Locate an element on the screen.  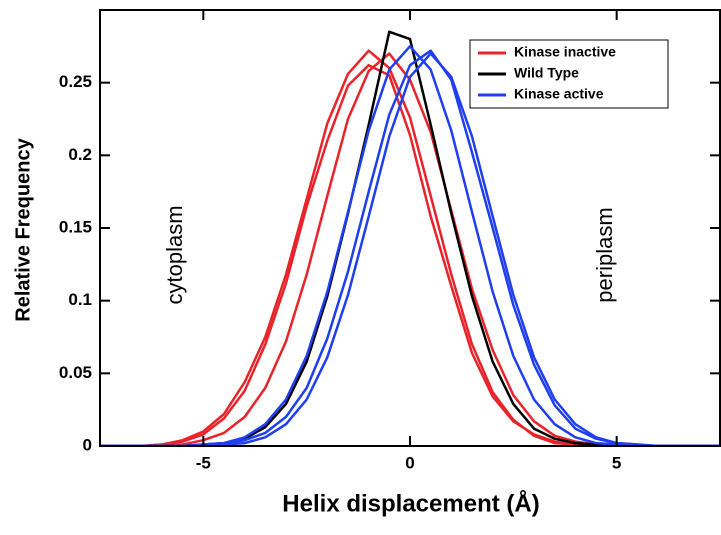
legend-label: Kinase inactive is located at coordinates (565, 52).